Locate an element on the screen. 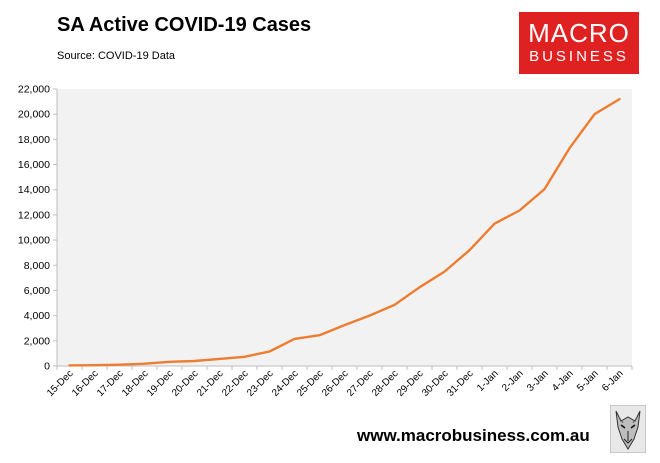 The image size is (660, 463). x-tick-label: 25-Dec is located at coordinates (310, 383).